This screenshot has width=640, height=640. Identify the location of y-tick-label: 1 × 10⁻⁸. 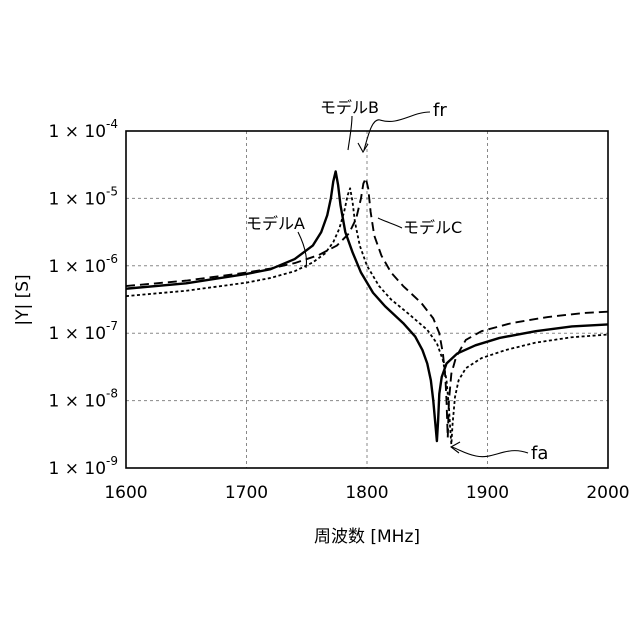
(83, 399).